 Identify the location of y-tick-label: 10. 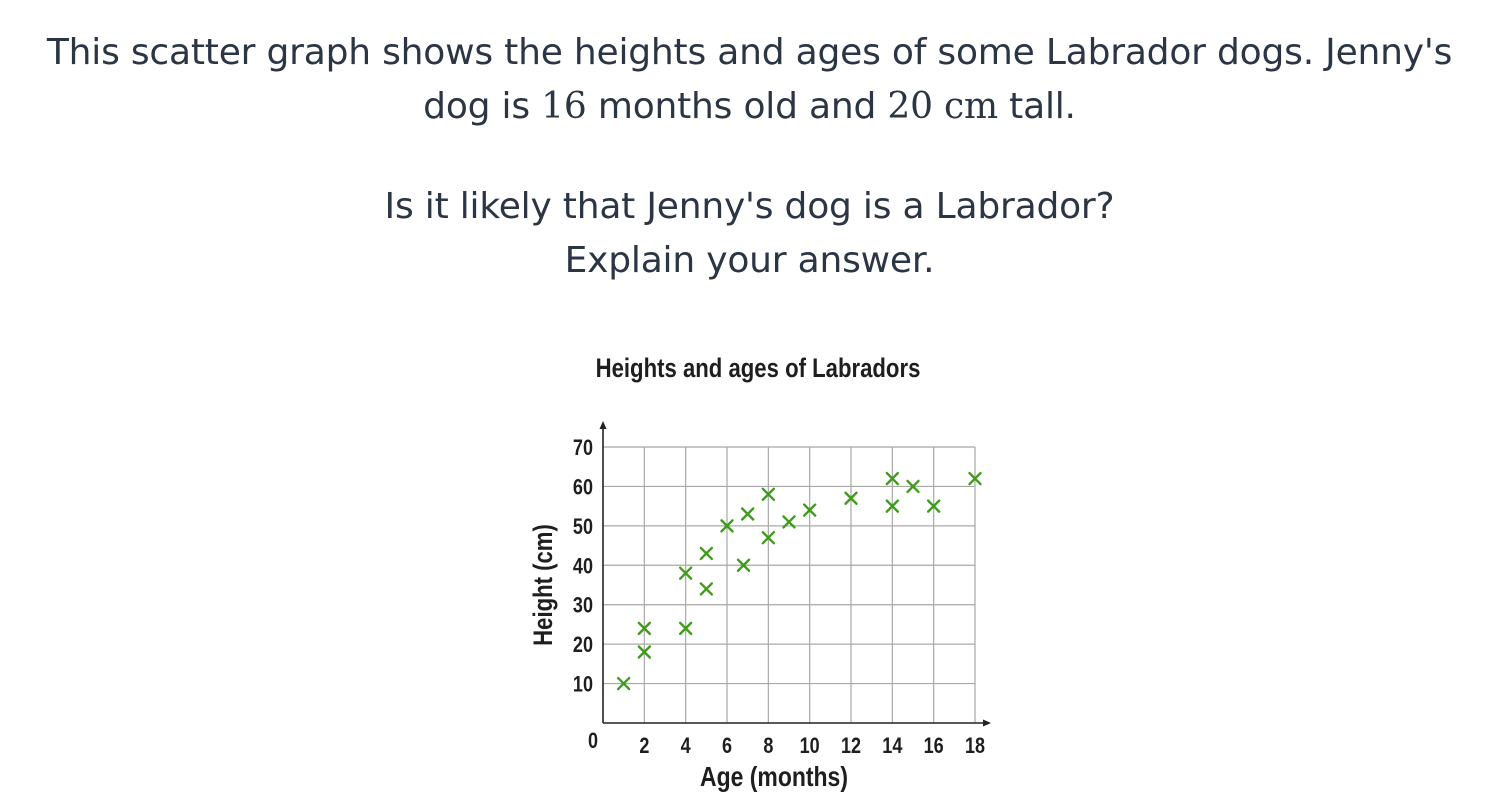
(583, 685).